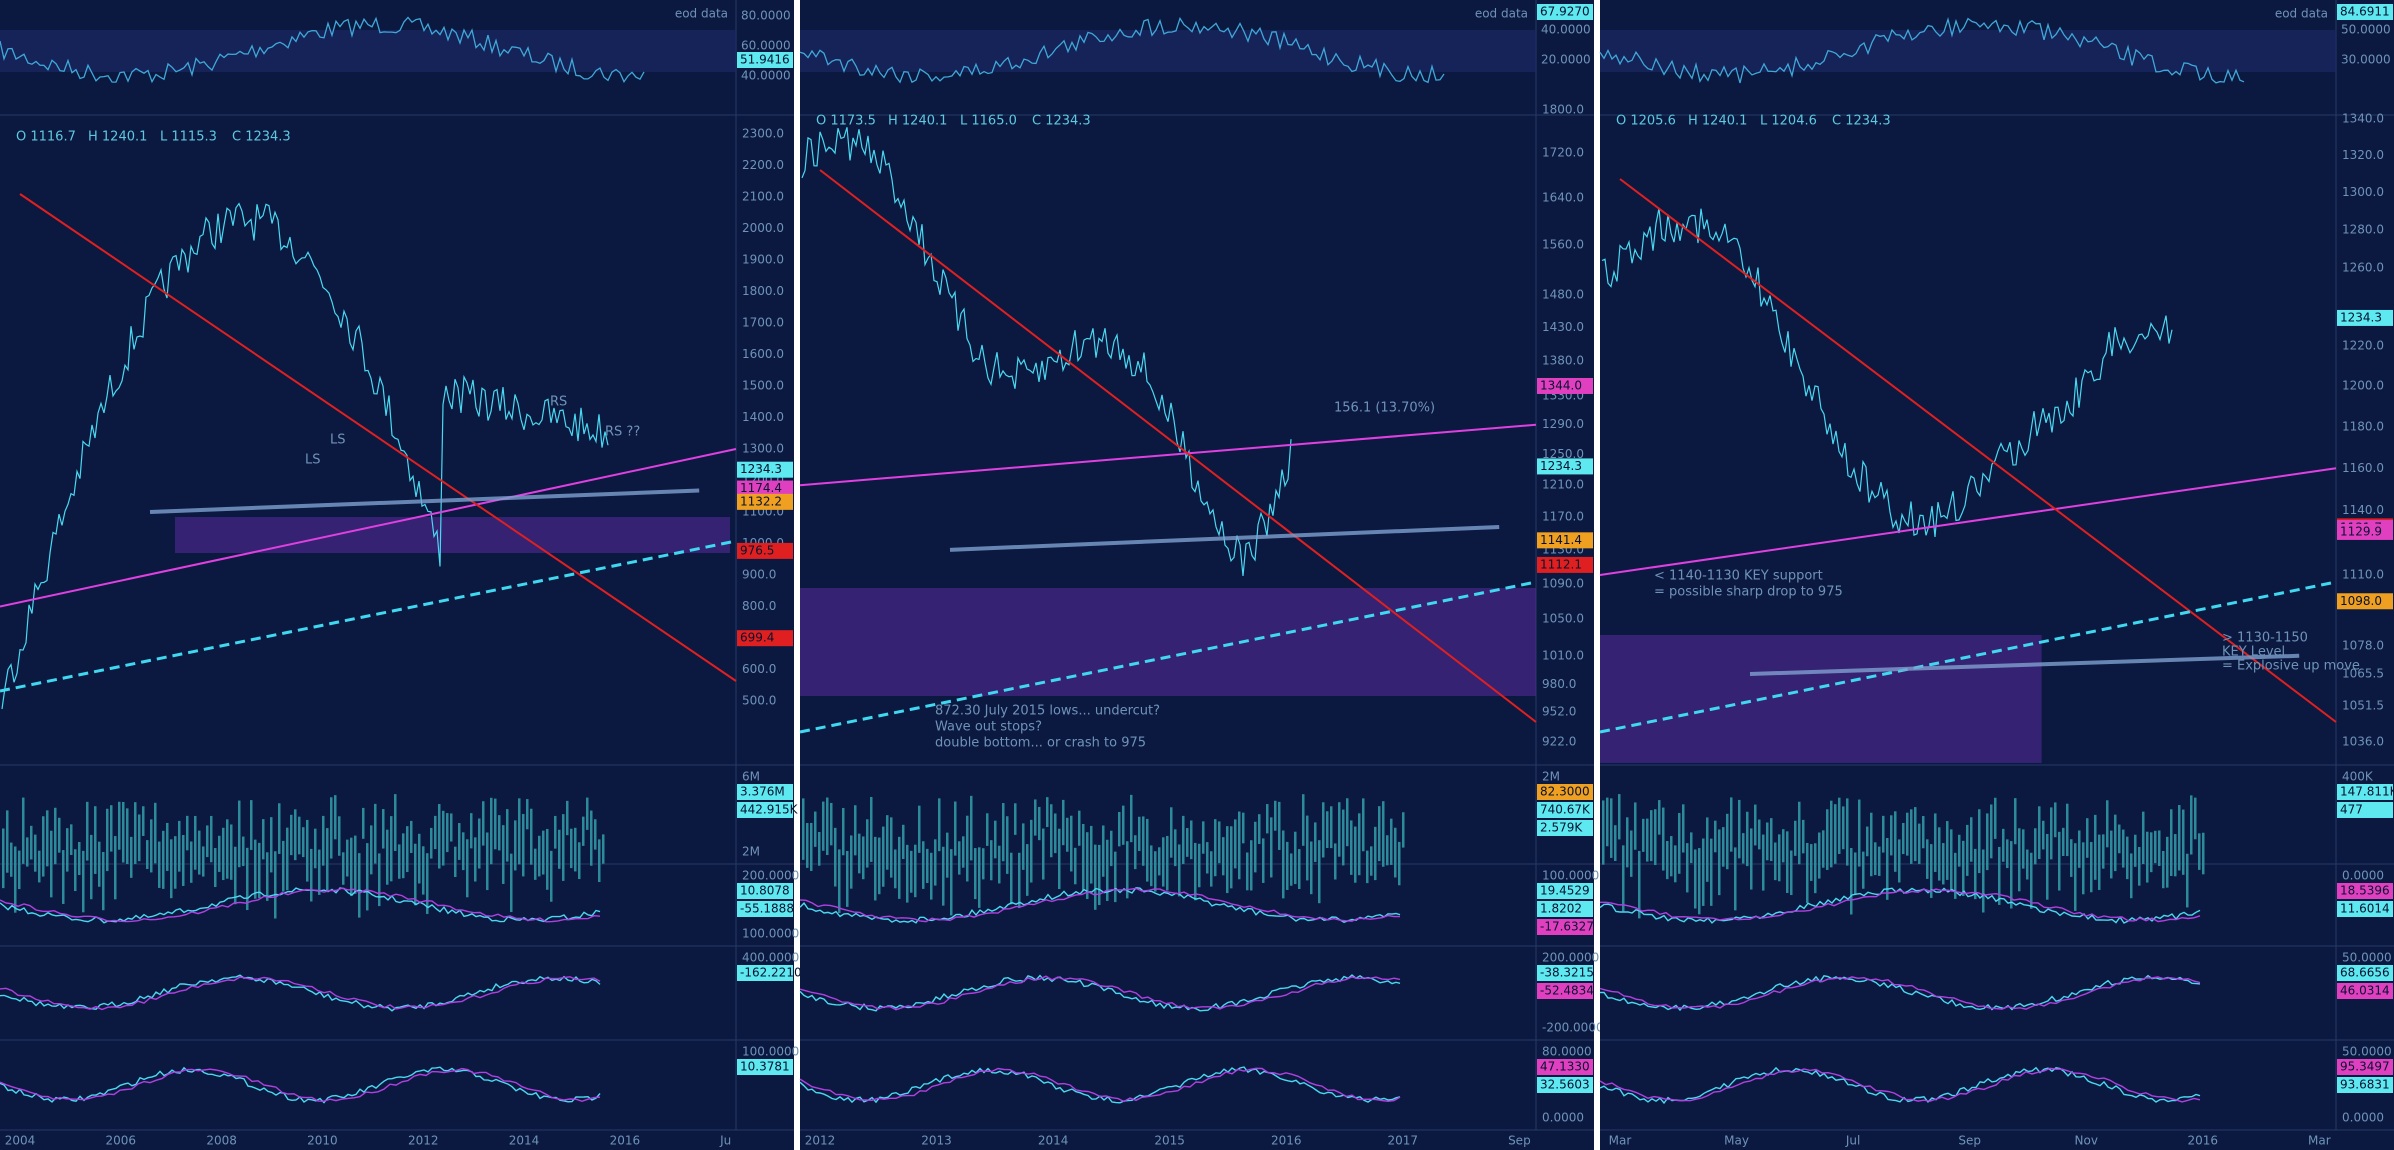  Describe the element at coordinates (1561, 385) in the screenshot. I see `price-tag-text: 1344.0` at that location.